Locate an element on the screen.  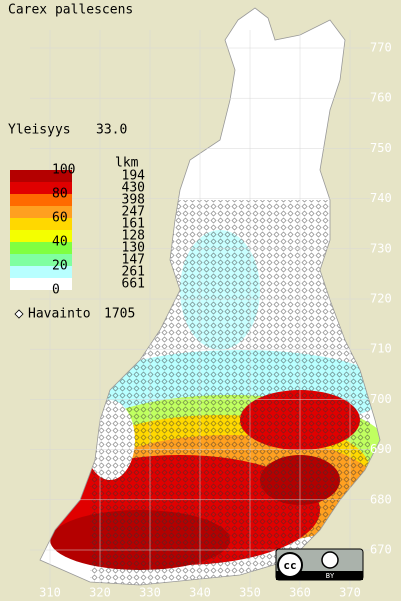
x-grid-label: 340 is located at coordinates (200, 593).